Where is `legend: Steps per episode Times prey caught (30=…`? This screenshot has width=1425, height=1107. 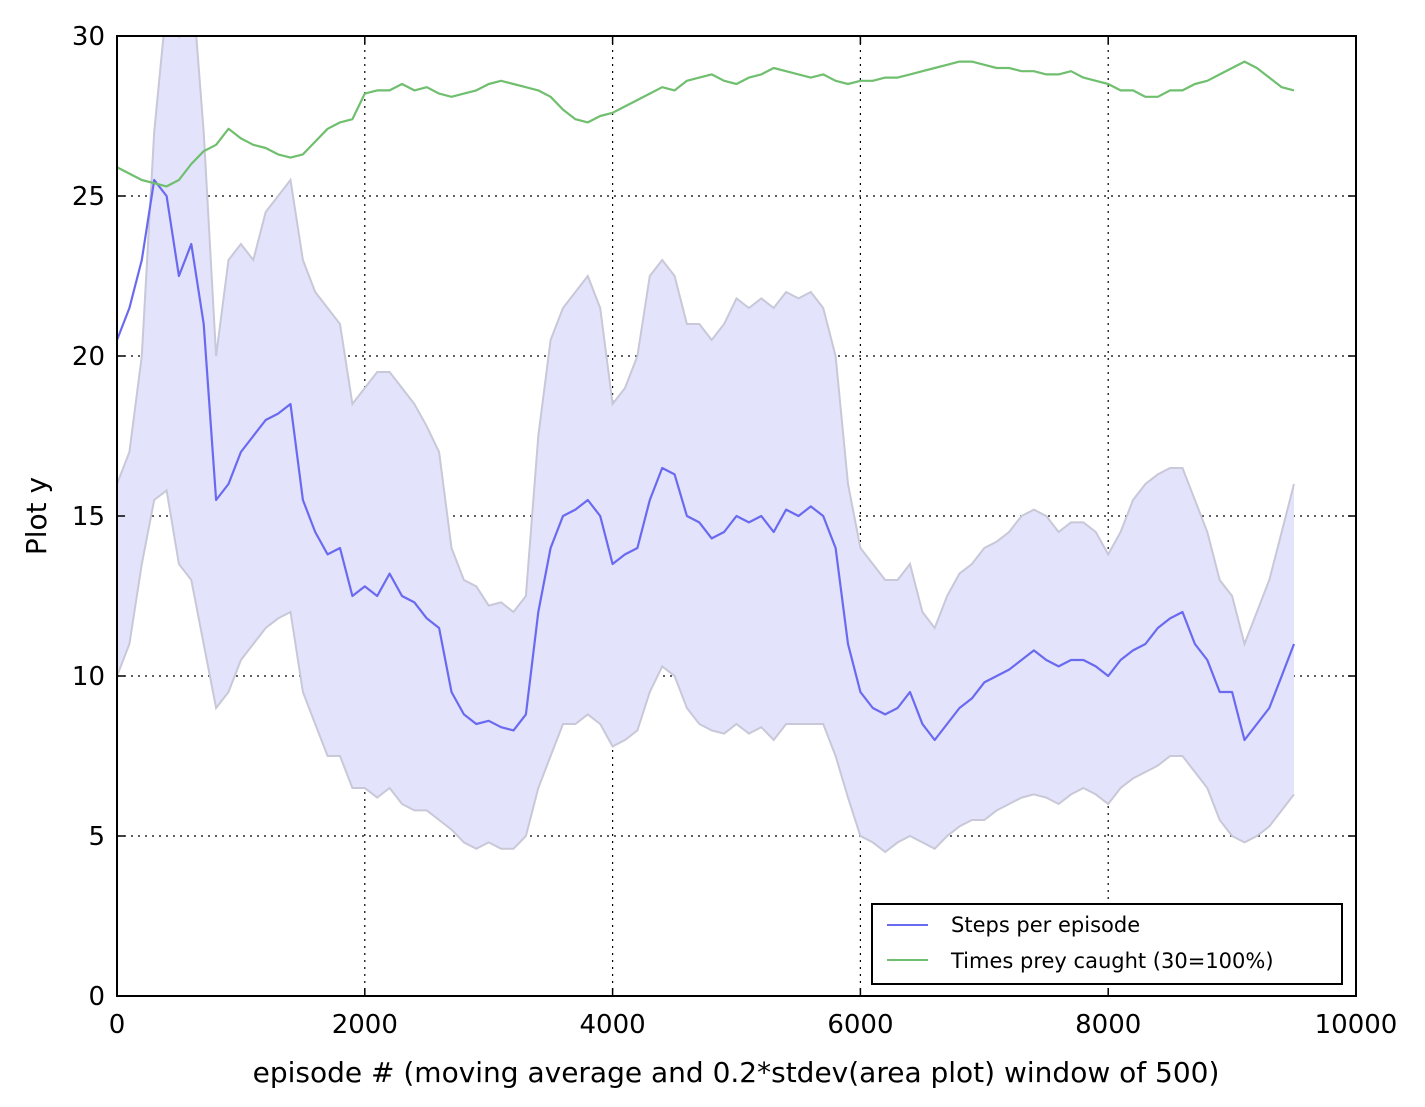 legend: Steps per episode Times prey caught (30=… is located at coordinates (1107, 944).